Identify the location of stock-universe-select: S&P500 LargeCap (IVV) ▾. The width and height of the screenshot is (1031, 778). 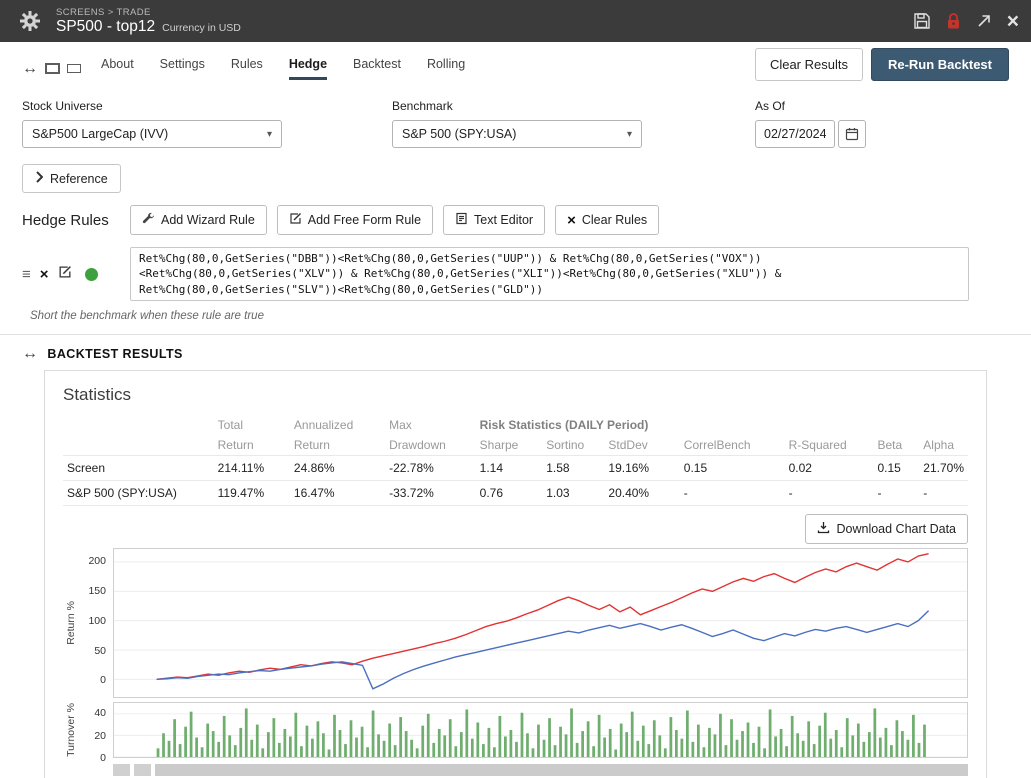
(152, 134).